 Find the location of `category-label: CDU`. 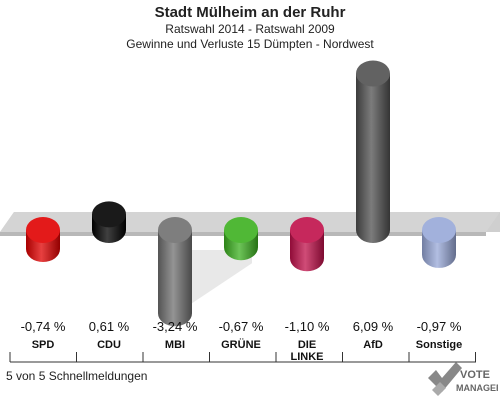

category-label: CDU is located at coordinates (109, 345).